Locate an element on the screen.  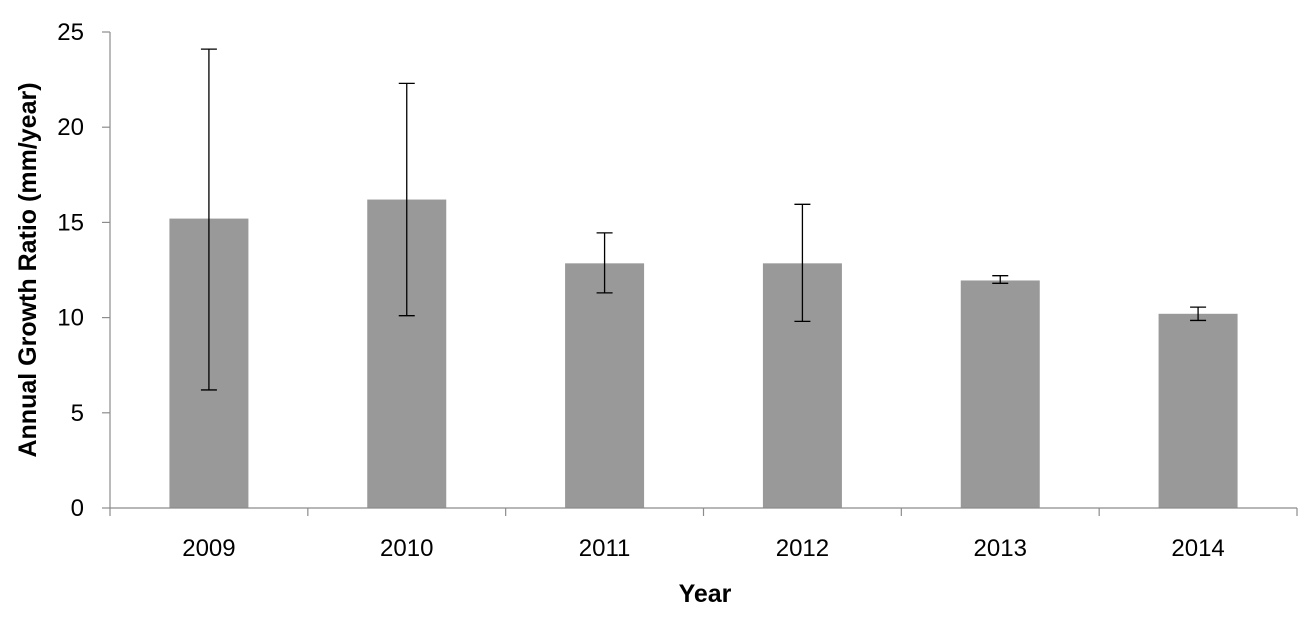
x-axis-title: Year is located at coordinates (705, 594).